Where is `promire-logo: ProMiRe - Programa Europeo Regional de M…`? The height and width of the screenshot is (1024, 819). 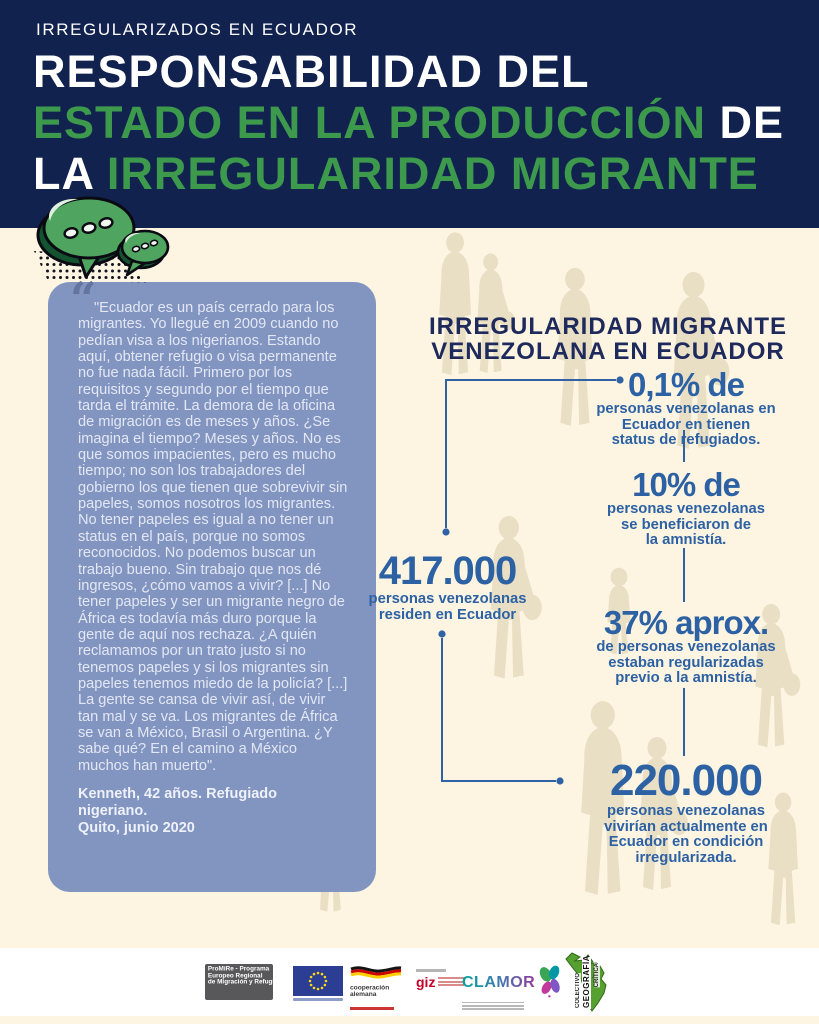
promire-logo: ProMiRe - Programa Europeo Regional de M… is located at coordinates (239, 982).